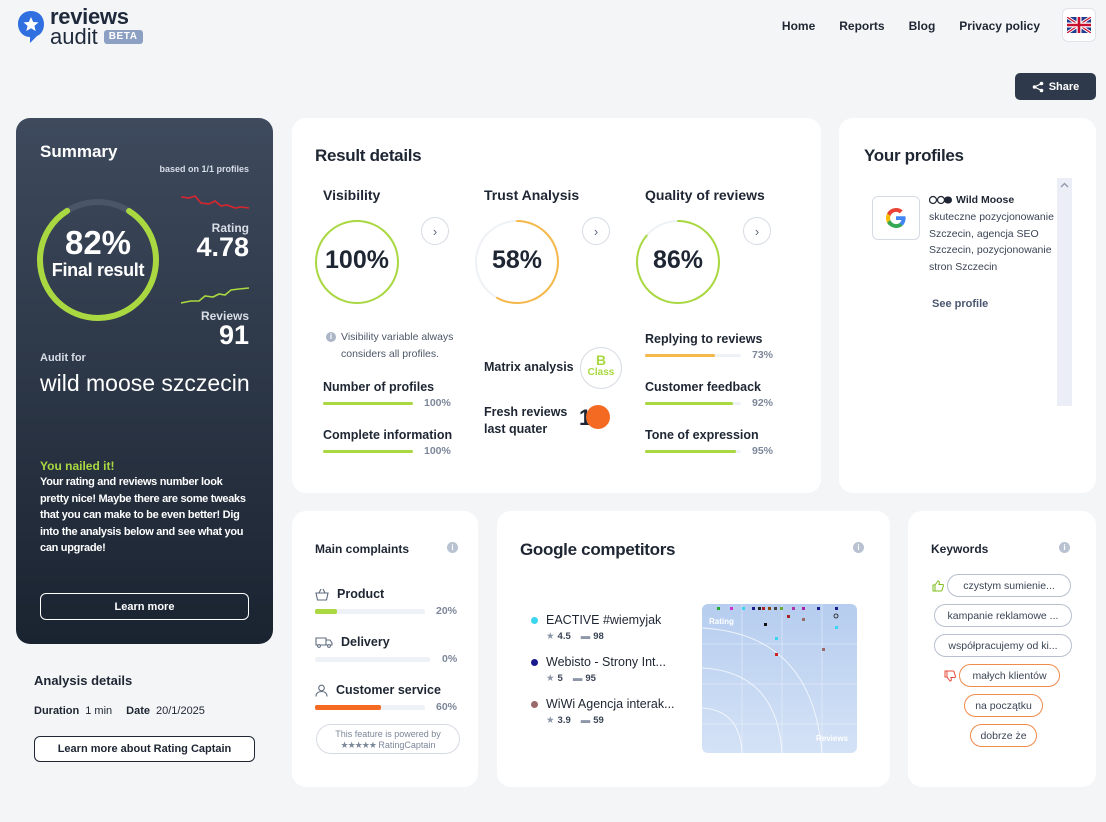 The height and width of the screenshot is (822, 1106). What do you see at coordinates (763, 451) in the screenshot?
I see `tone-value: 95%` at bounding box center [763, 451].